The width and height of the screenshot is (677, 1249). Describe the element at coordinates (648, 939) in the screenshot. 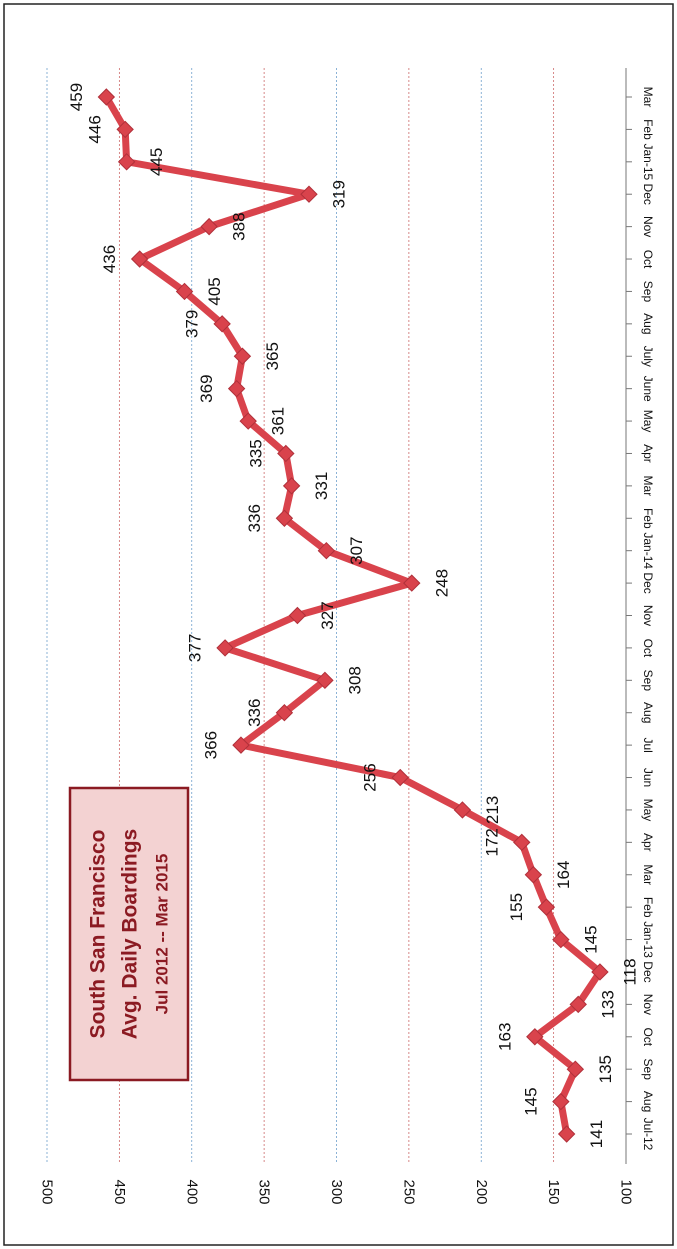

I see `category-tick-label: Jan-13` at that location.